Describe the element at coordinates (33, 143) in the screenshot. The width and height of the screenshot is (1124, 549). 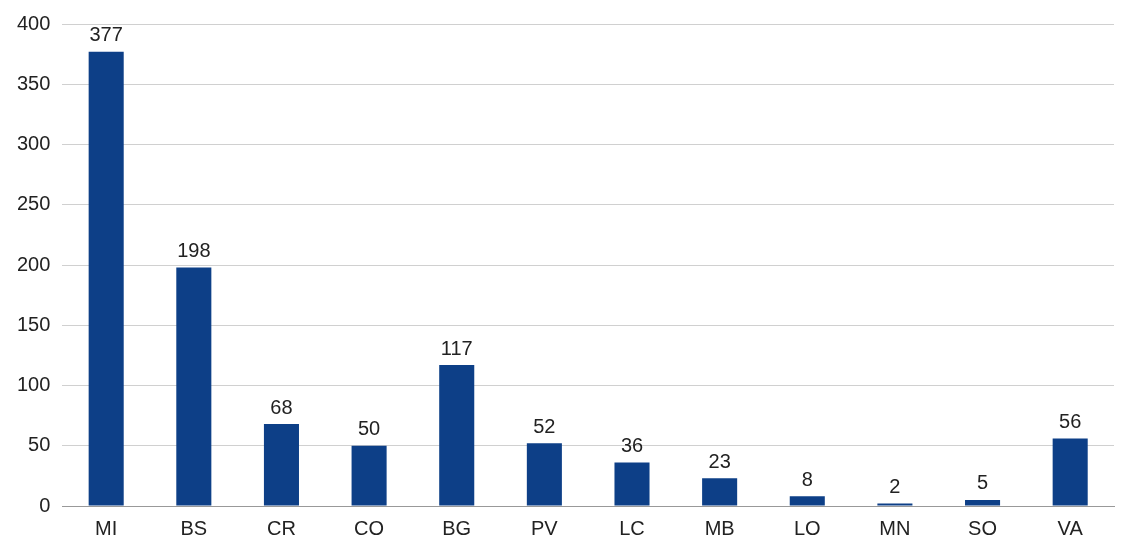
I see `y-tick-label: 300` at that location.